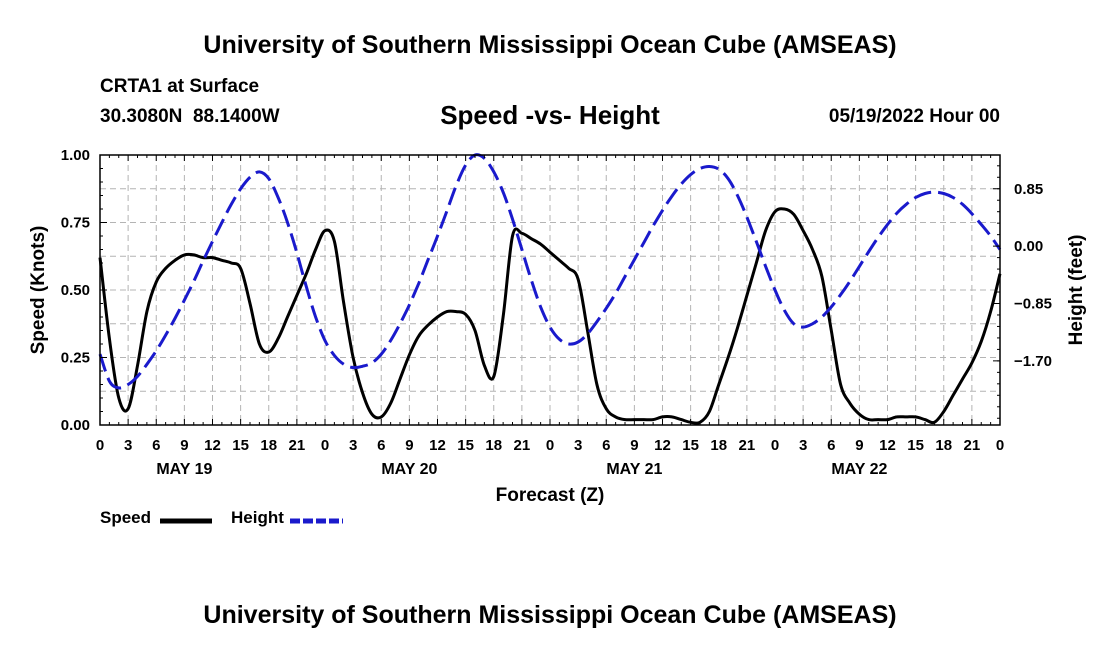 This screenshot has width=1100, height=650. Describe the element at coordinates (1028, 246) in the screenshot. I see `y2-tick-label: 0.00` at that location.